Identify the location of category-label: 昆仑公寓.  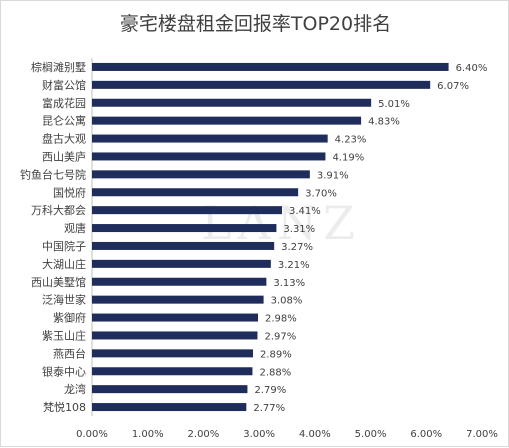
(64, 121).